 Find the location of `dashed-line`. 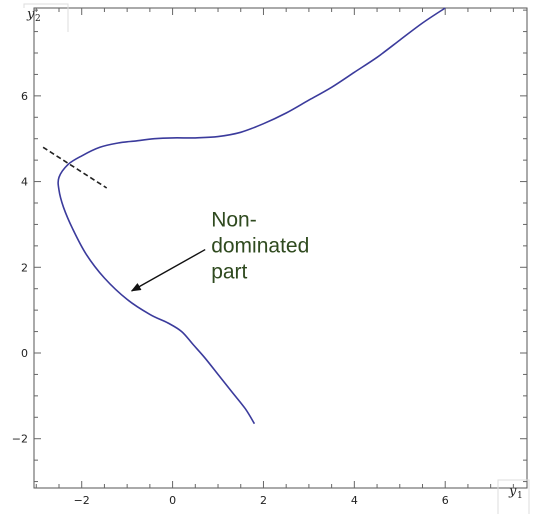

dashed-line is located at coordinates (75, 167).